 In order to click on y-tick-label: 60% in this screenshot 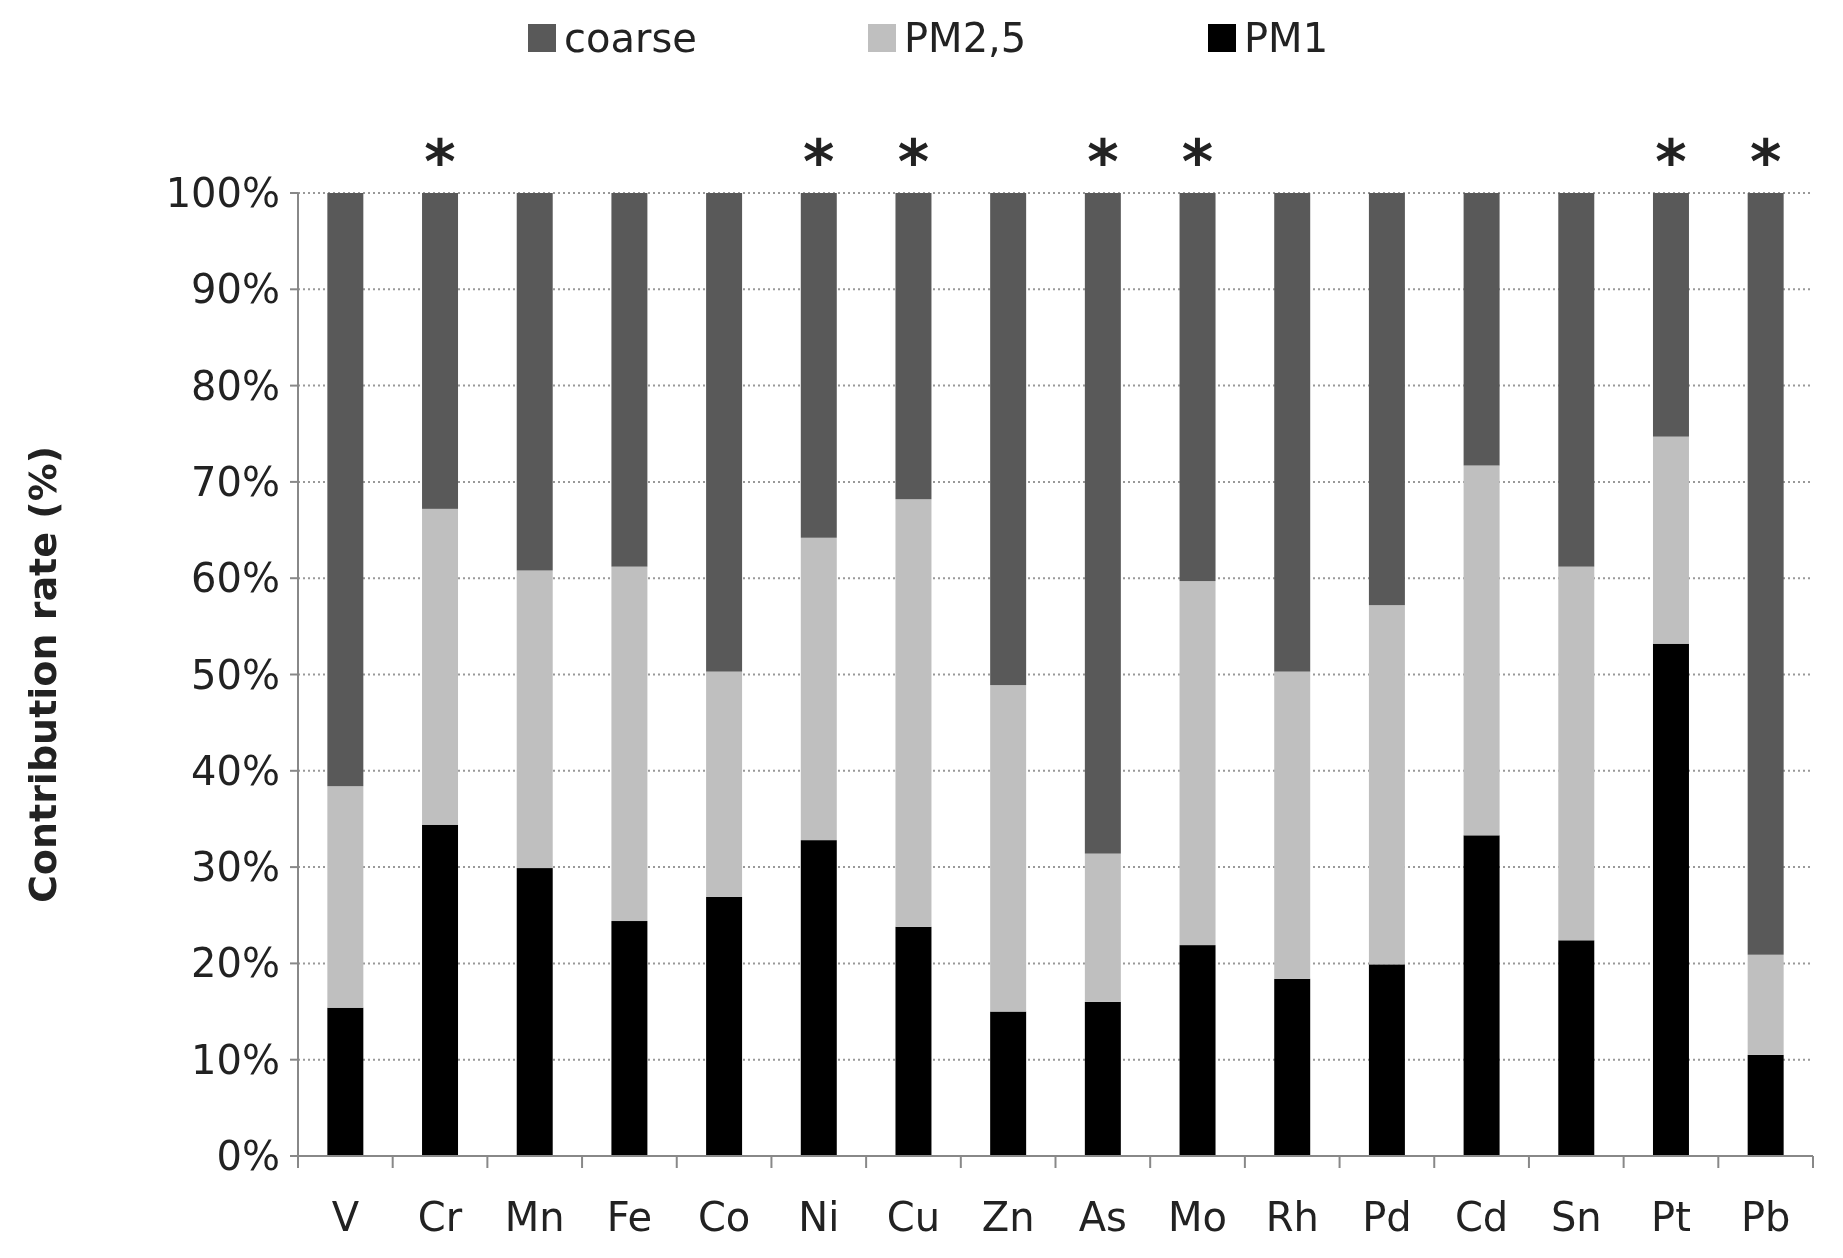, I will do `click(235, 578)`.